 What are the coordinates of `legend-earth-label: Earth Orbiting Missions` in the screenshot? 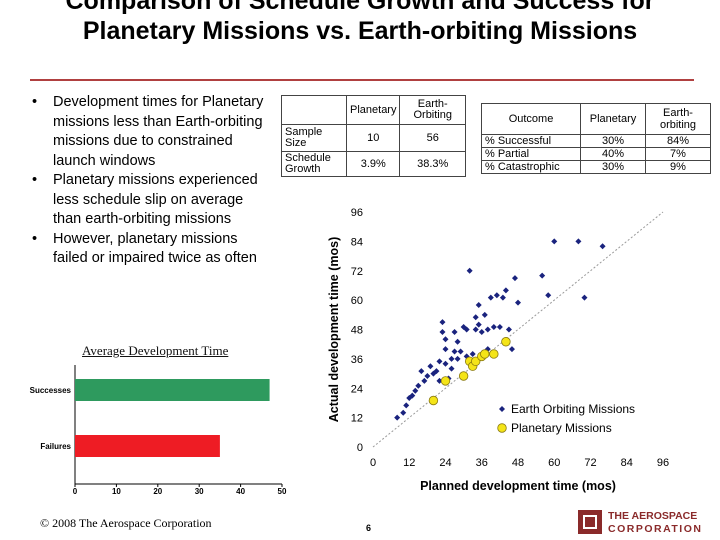 It's located at (573, 409).